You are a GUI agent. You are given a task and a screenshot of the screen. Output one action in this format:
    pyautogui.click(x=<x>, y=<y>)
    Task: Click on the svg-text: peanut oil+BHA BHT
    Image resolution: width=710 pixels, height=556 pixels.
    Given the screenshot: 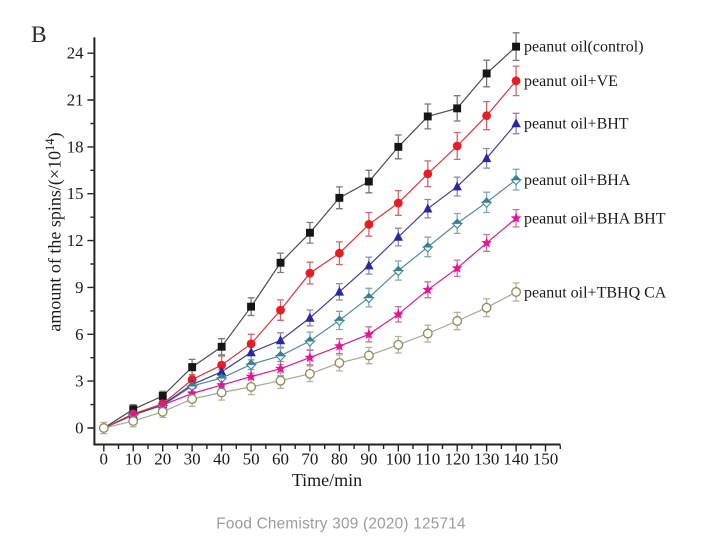 What is the action you would take?
    pyautogui.click(x=595, y=219)
    